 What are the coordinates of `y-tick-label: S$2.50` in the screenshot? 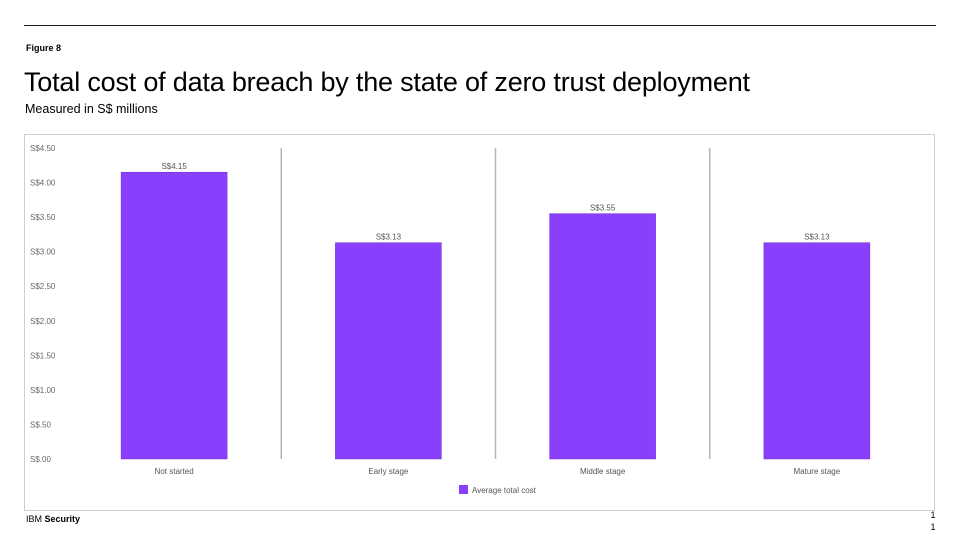 It's located at (43, 286).